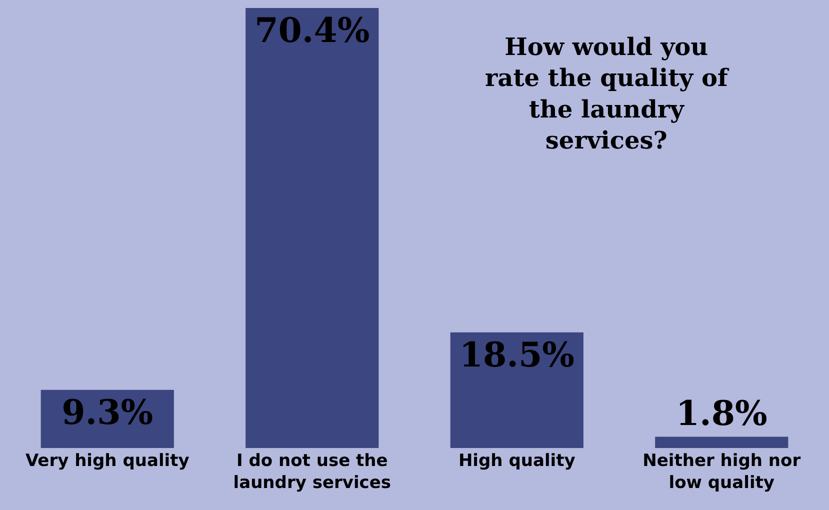  Describe the element at coordinates (108, 412) in the screenshot. I see `data-label: 9.3%` at that location.